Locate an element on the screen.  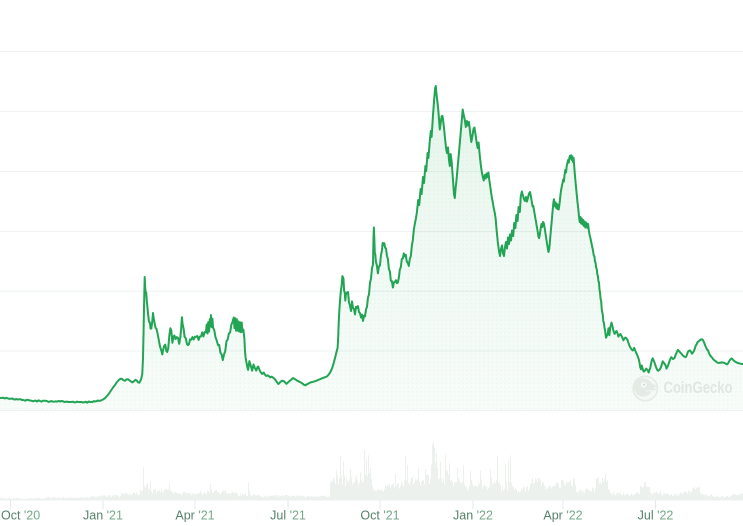
svg-text: Apr '22 is located at coordinates (562, 515).